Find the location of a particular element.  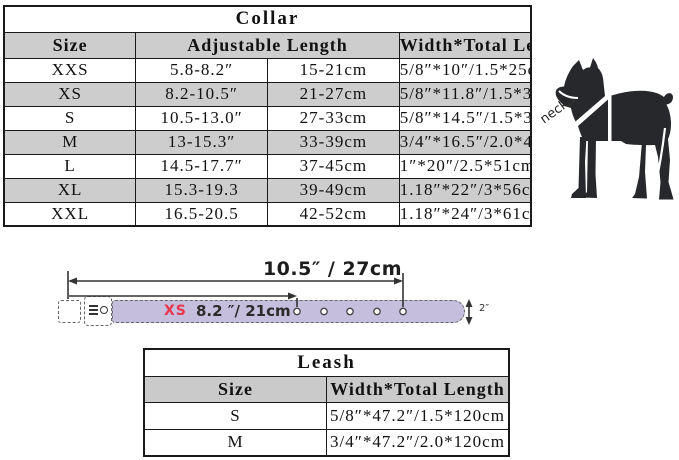

cell-width-total: 1″*20″/2.5*51cm is located at coordinates (465, 166).